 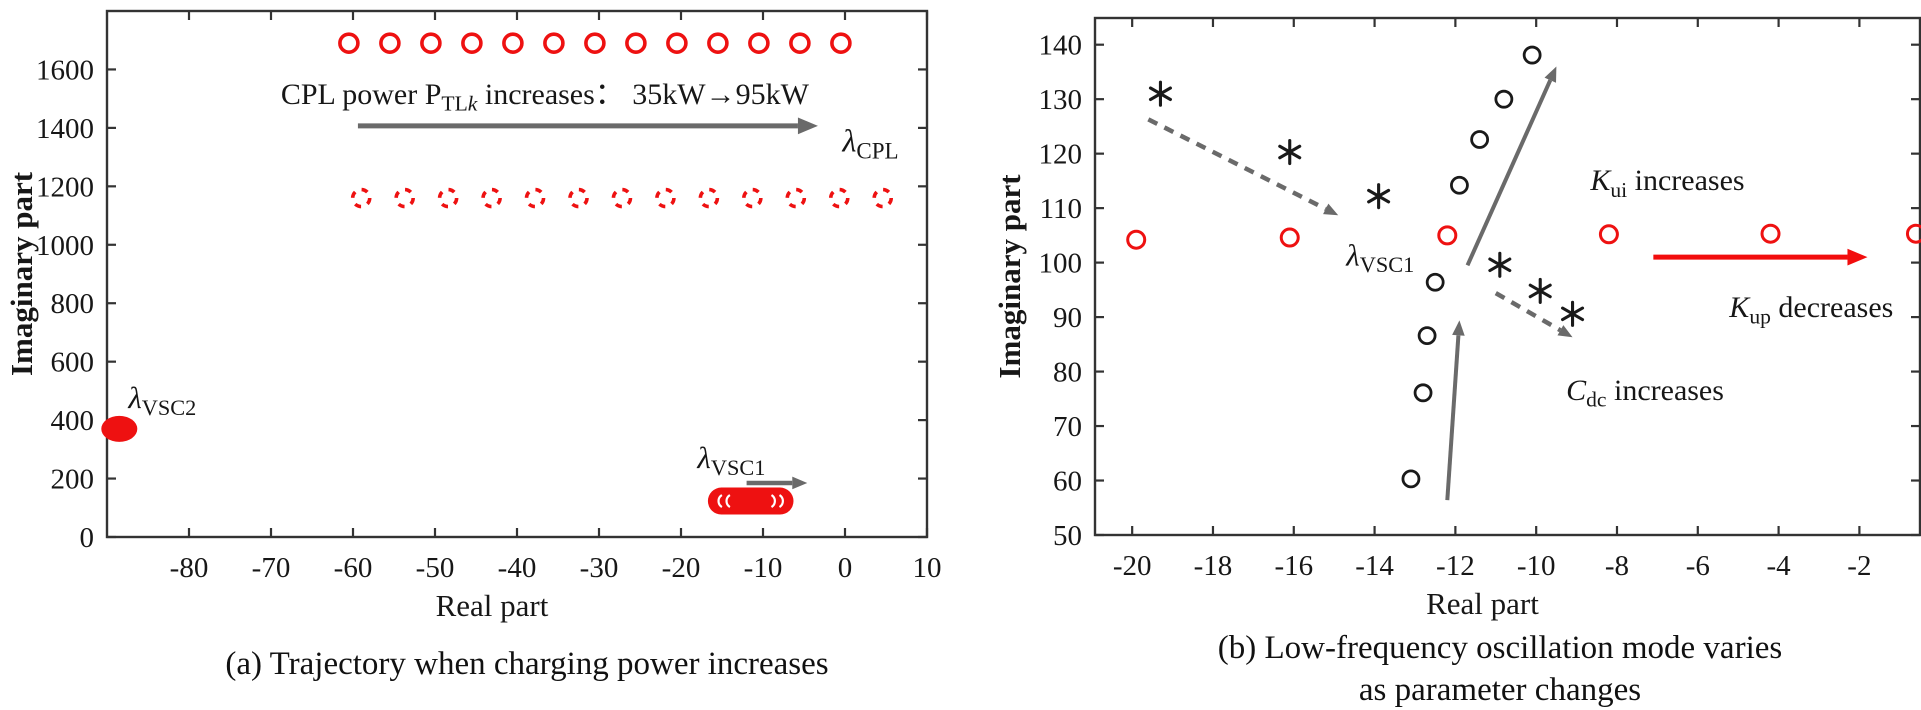 What do you see at coordinates (1061, 264) in the screenshot?
I see `y-tick-label: 100` at bounding box center [1061, 264].